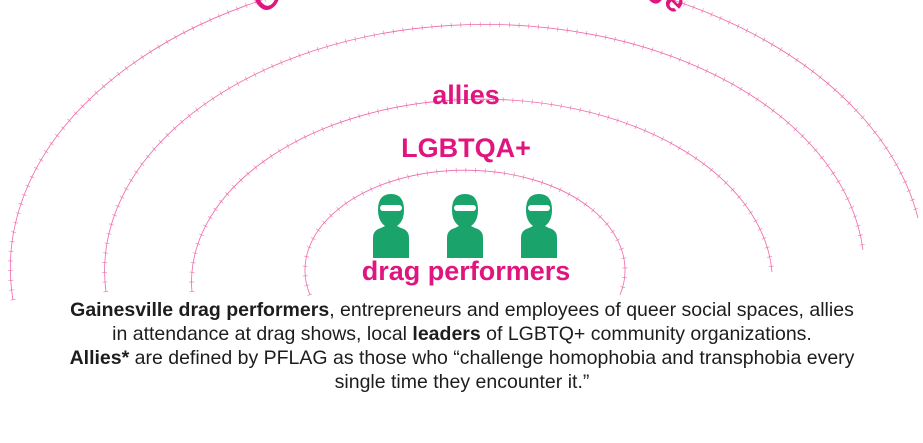  Describe the element at coordinates (466, 271) in the screenshot. I see `ring-label: drag performers` at that location.